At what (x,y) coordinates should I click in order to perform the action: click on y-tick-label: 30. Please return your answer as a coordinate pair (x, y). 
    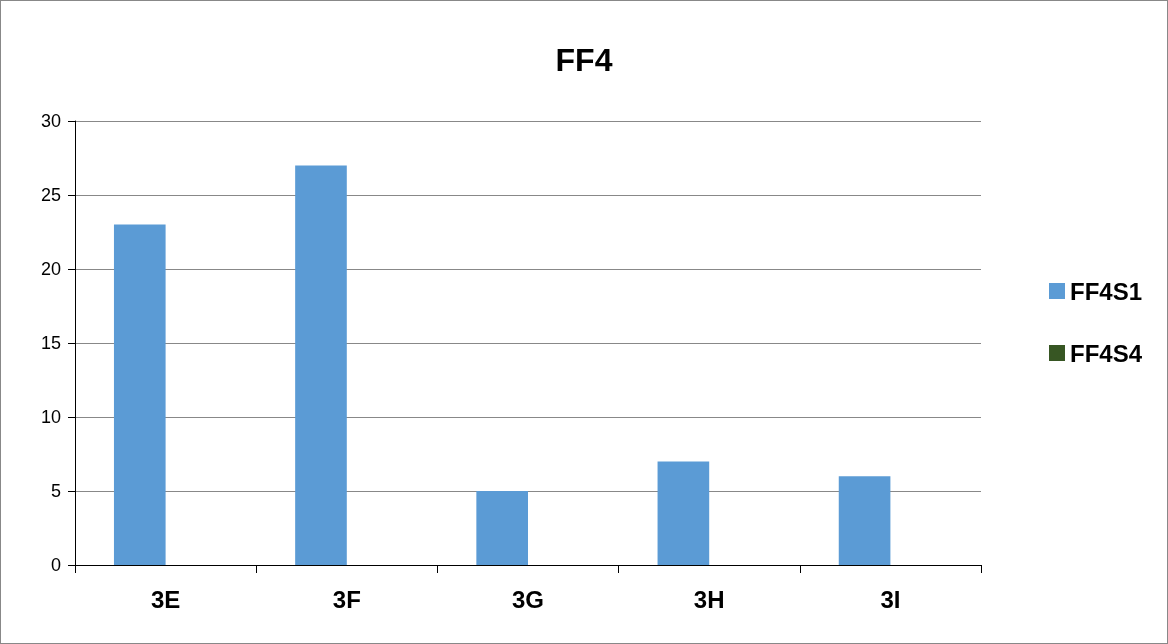
    Looking at the image, I should click on (50, 121).